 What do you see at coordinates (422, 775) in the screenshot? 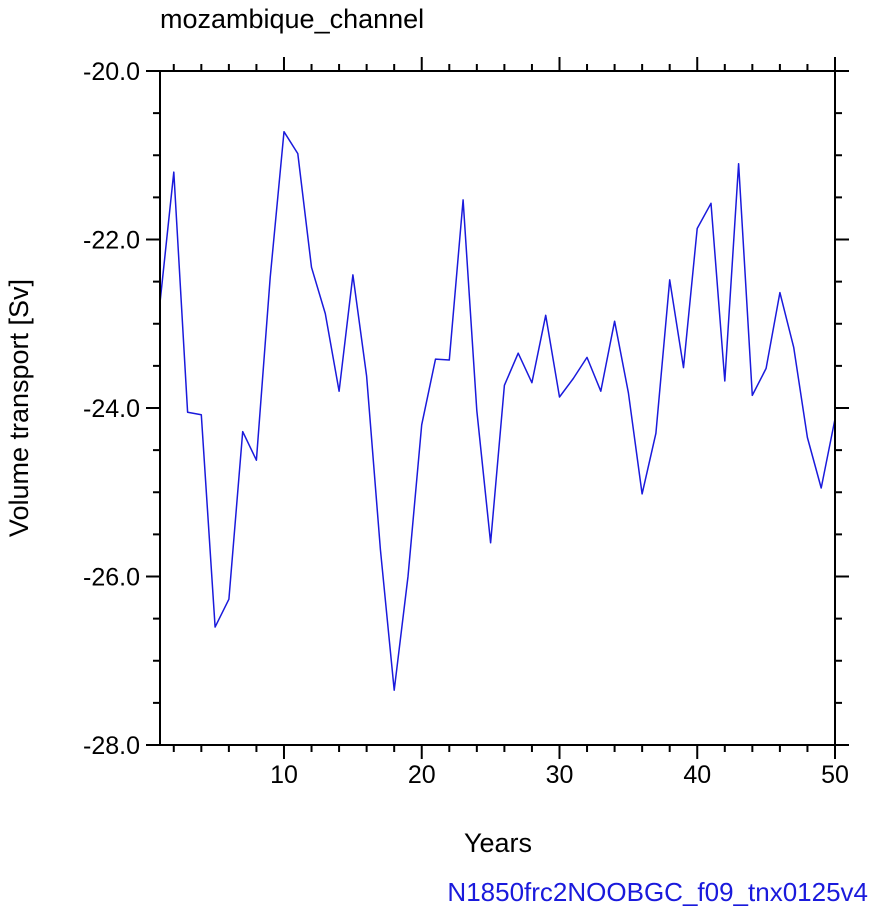
I see `x-tick-label: 20` at bounding box center [422, 775].